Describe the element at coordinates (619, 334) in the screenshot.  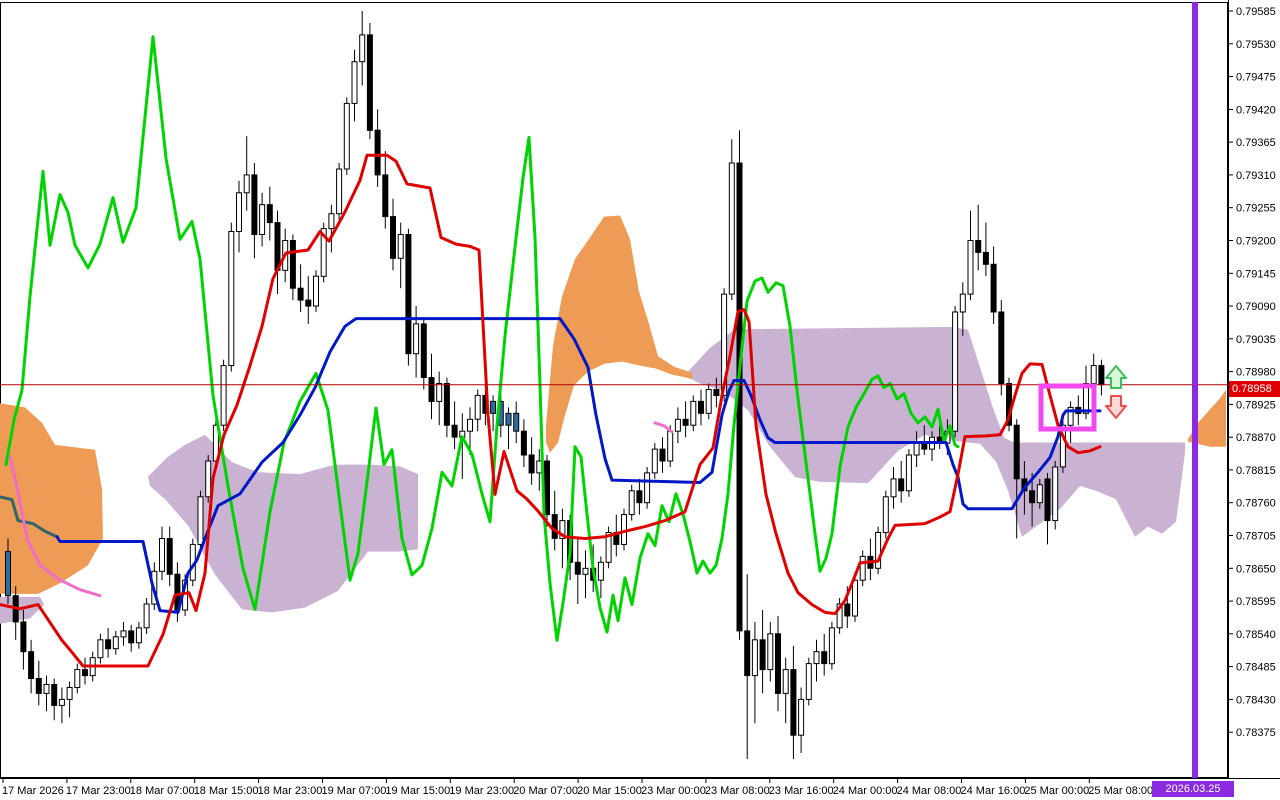
I see `orange-cloud-mid` at that location.